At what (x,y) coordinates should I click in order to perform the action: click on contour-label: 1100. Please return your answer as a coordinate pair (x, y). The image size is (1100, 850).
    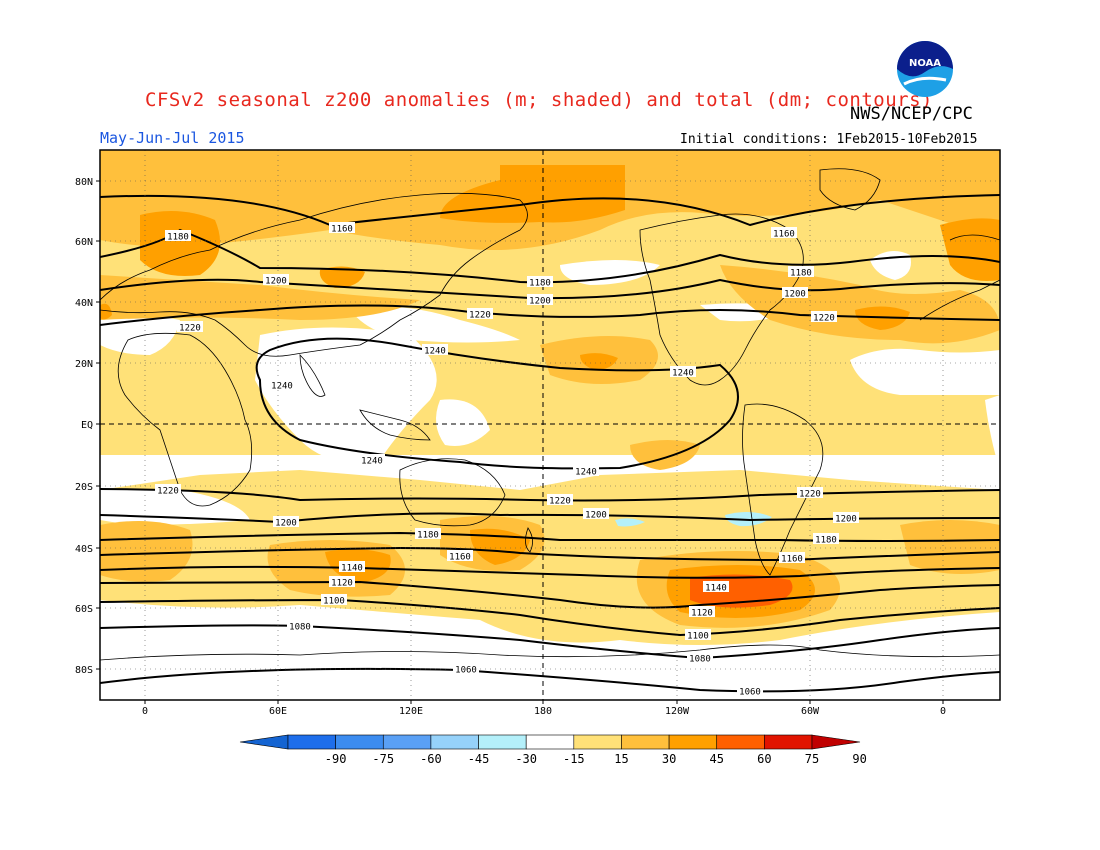
    Looking at the image, I should click on (698, 637).